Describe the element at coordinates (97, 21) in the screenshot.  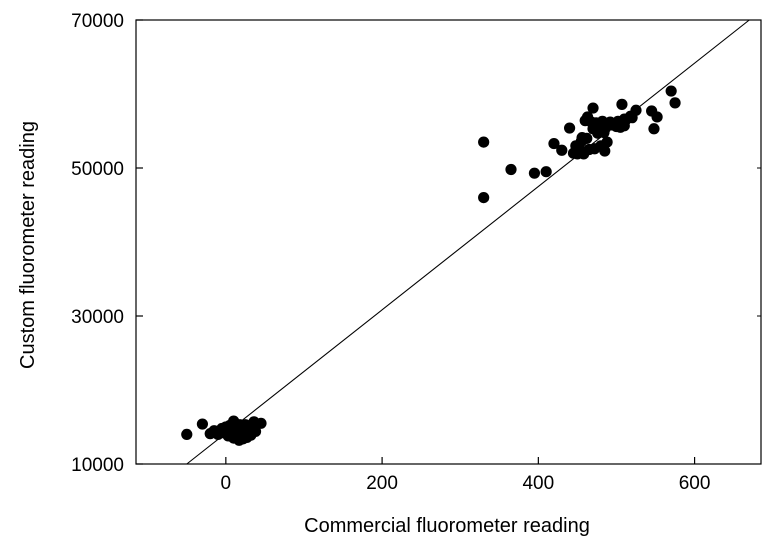
I see `y-tick-label: 70000` at that location.